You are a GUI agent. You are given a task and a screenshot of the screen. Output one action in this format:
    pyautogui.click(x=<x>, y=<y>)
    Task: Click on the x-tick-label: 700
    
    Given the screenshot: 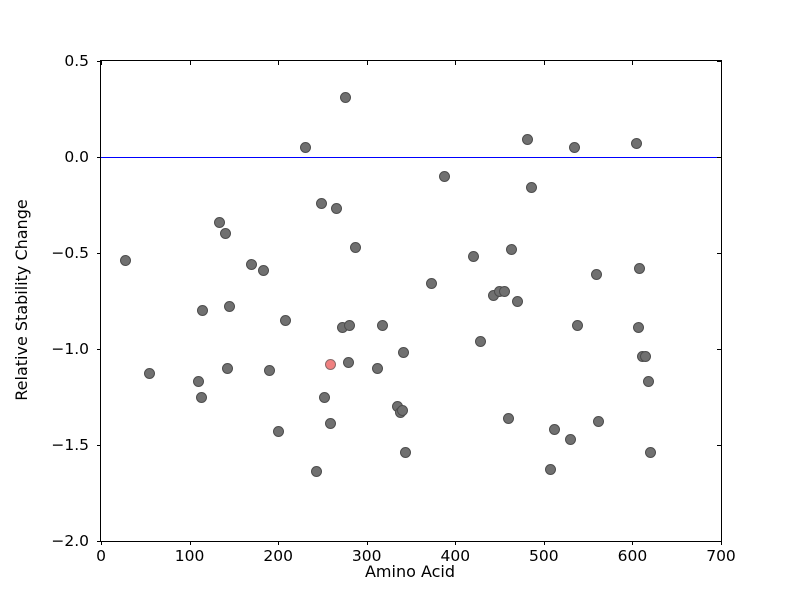 What is the action you would take?
    pyautogui.click(x=721, y=556)
    